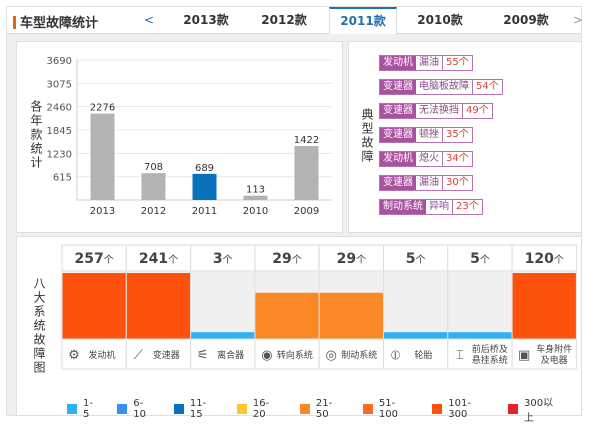 This screenshot has width=600, height=424. What do you see at coordinates (526, 20) in the screenshot?
I see `tab-2009: 2009款` at bounding box center [526, 20].